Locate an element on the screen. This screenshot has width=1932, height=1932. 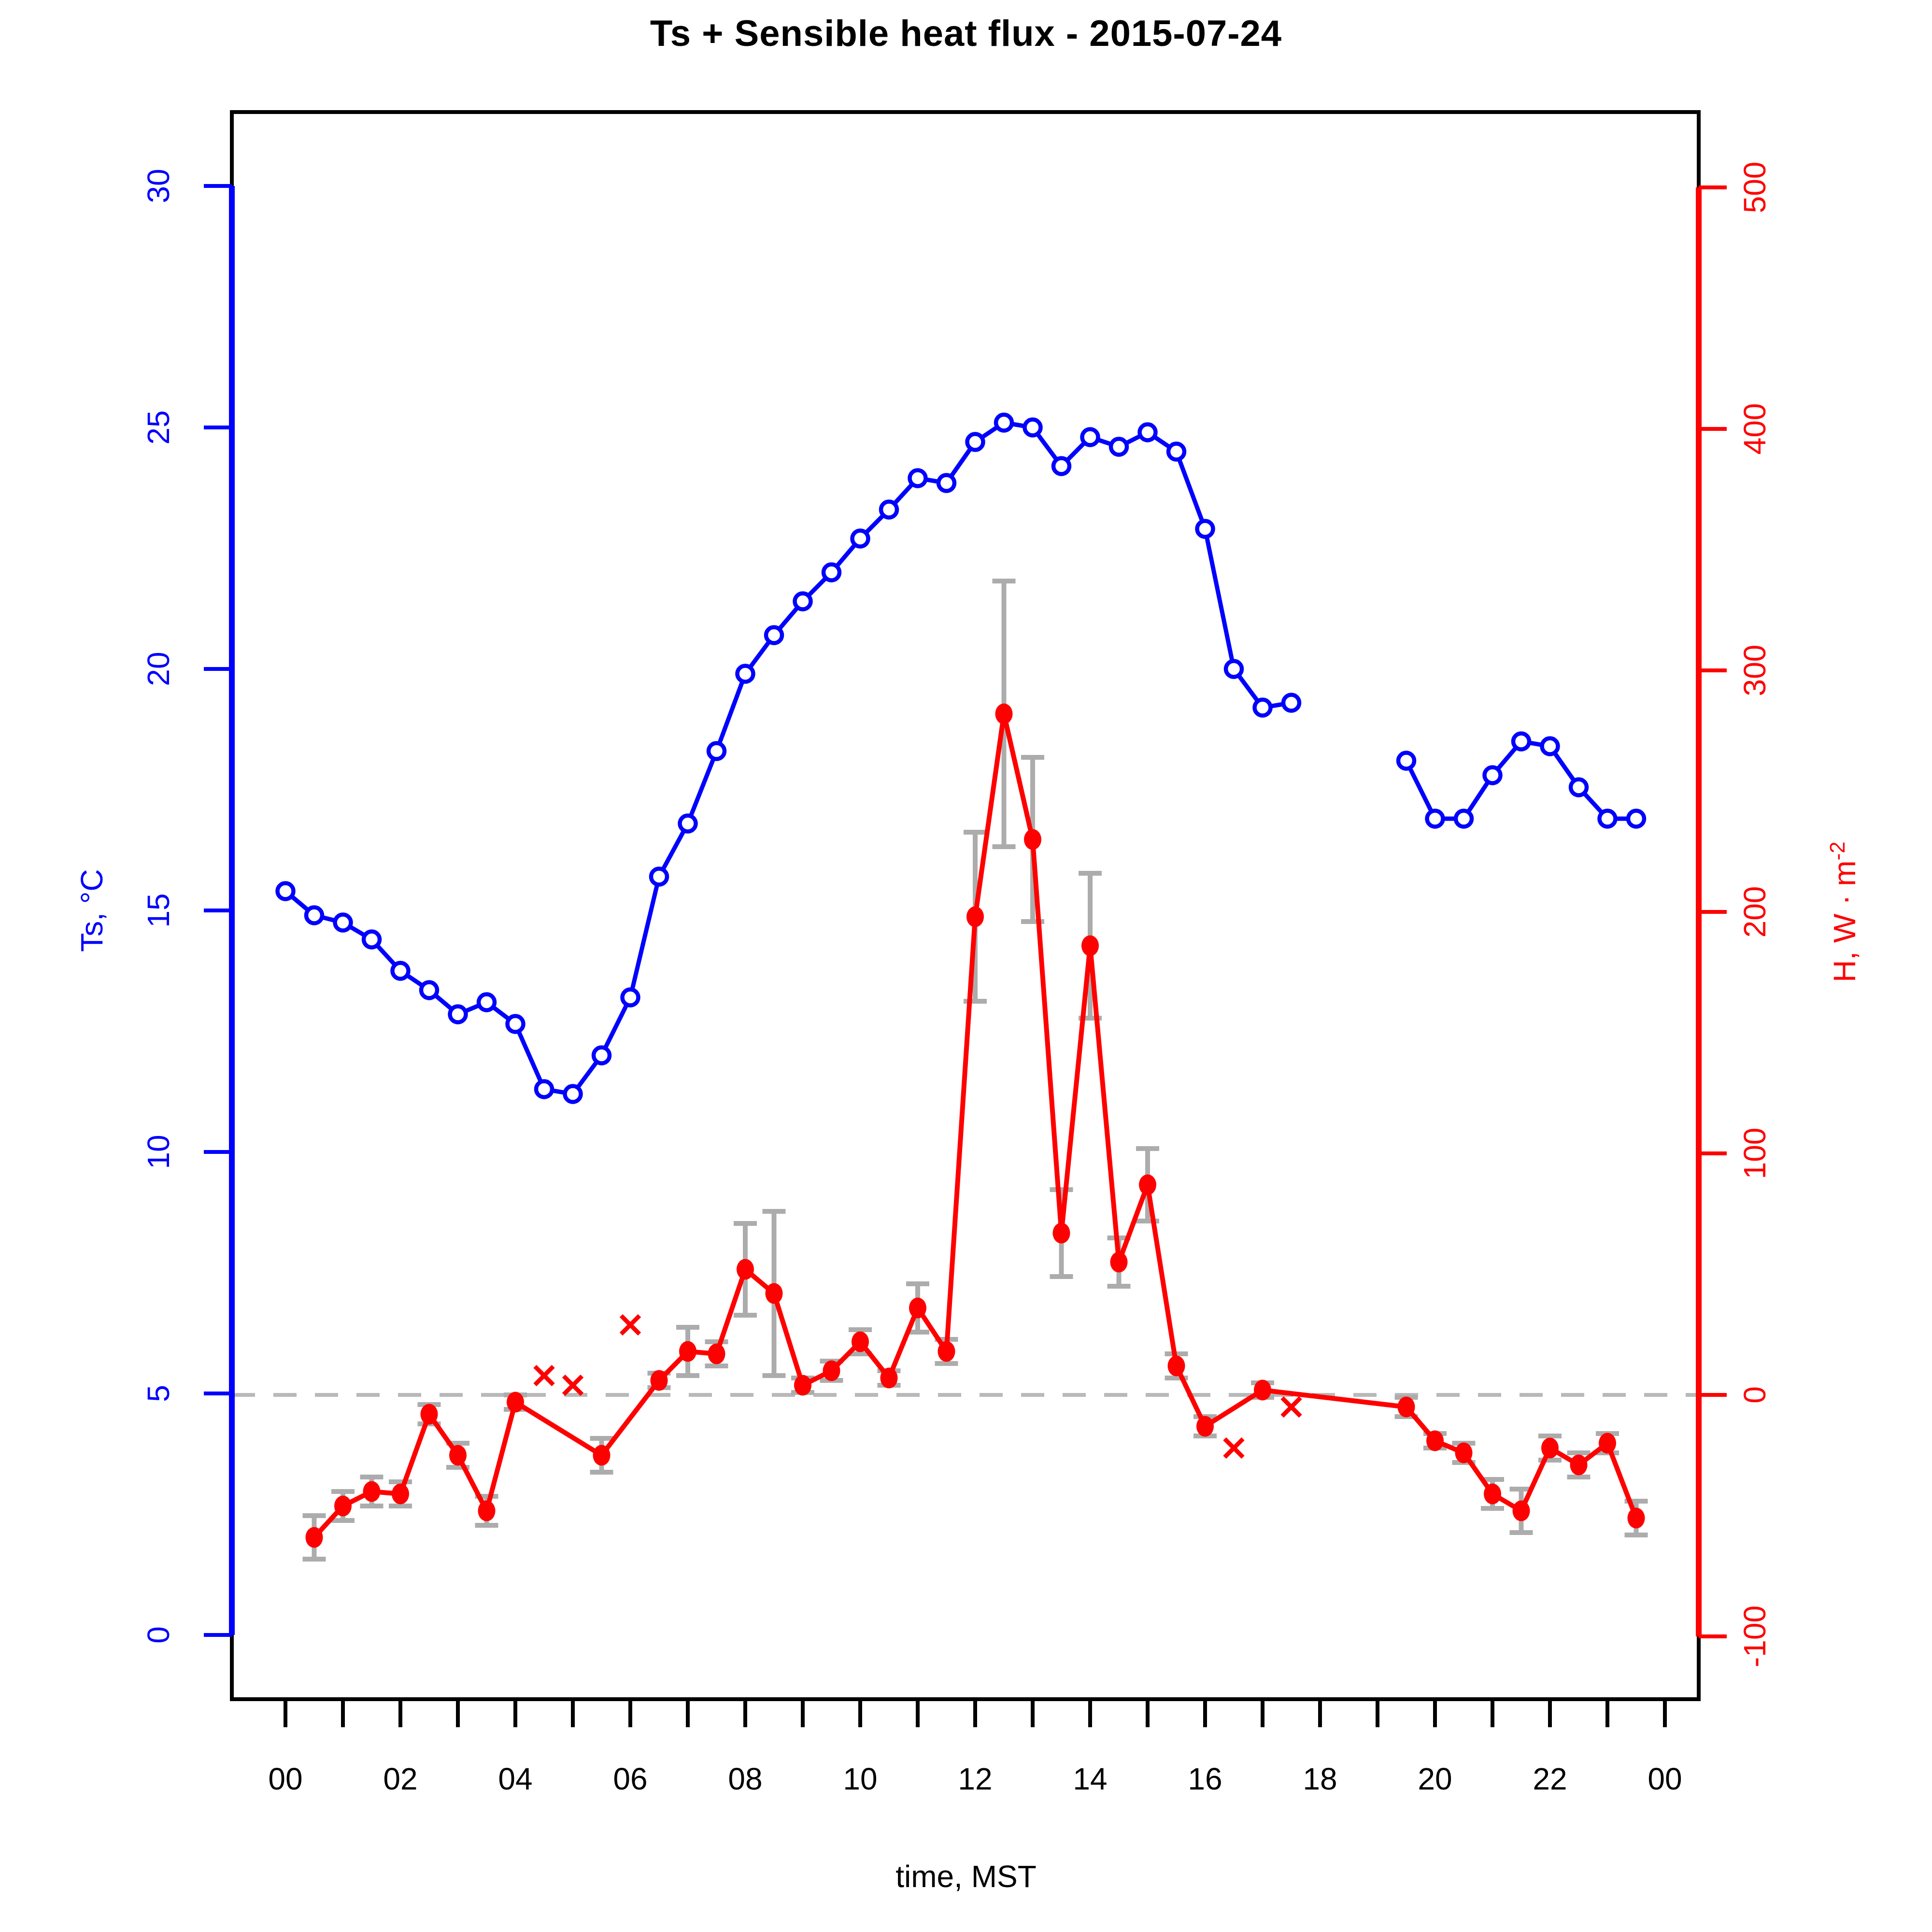
y-left-axis-group: 0 5 10 15 20 25 30 is located at coordinates (186, 906).